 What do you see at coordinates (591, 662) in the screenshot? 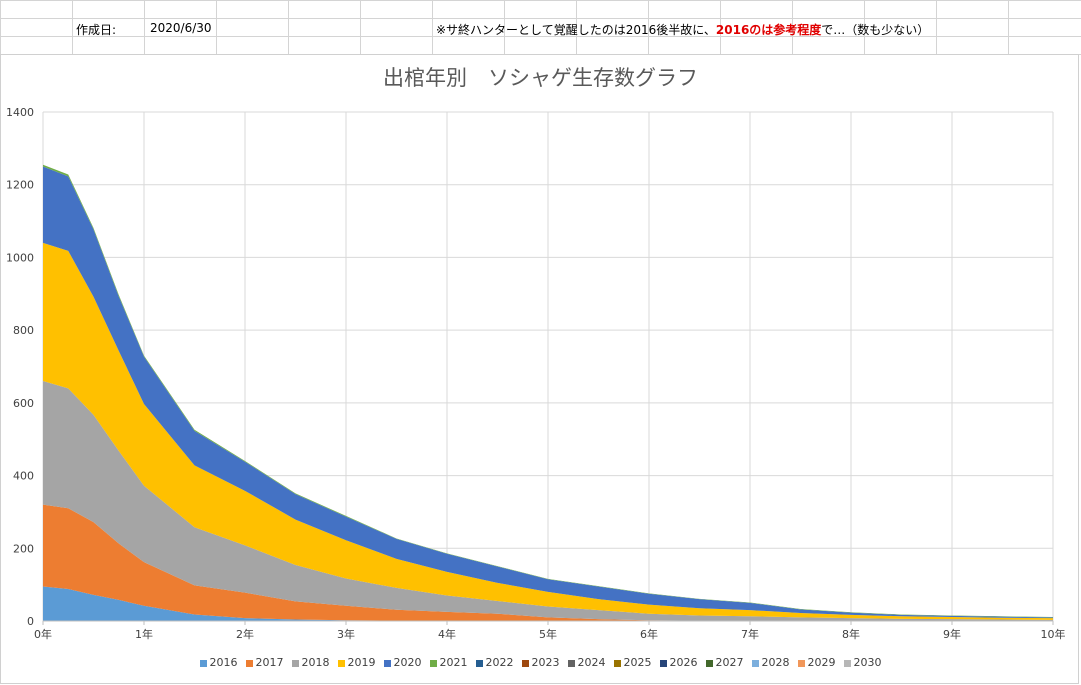
I see `legend-label: 2024` at bounding box center [591, 662].